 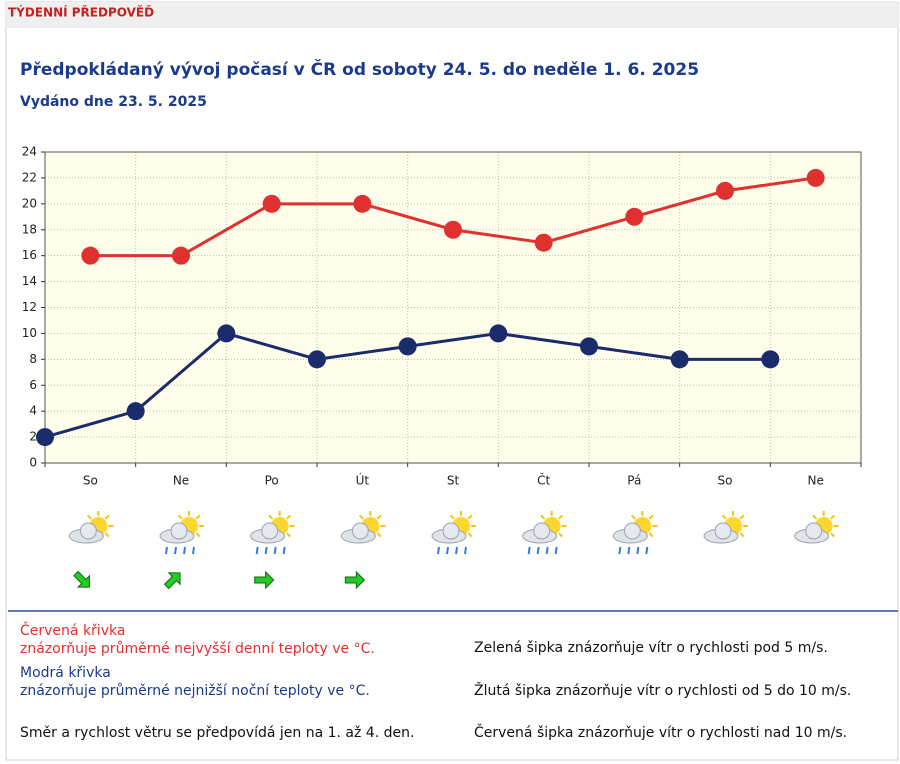 I want to click on header-label: TÝDENNÍ PŘEDPOVĚĎ, so click(x=81, y=12).